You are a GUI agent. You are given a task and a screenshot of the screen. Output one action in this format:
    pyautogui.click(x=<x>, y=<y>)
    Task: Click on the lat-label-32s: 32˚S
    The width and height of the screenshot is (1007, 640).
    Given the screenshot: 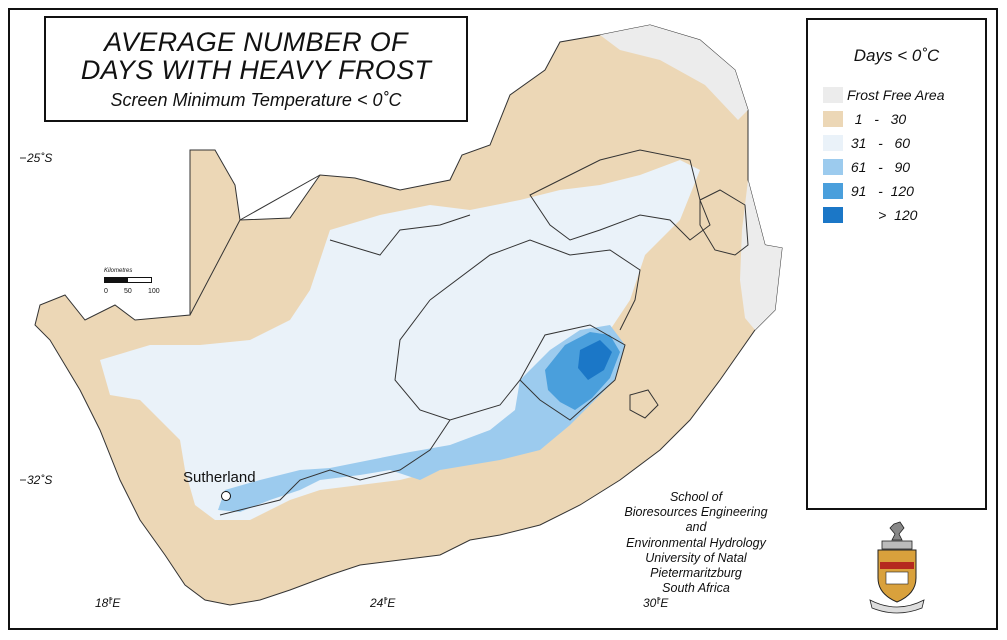 What is the action you would take?
    pyautogui.click(x=40, y=480)
    